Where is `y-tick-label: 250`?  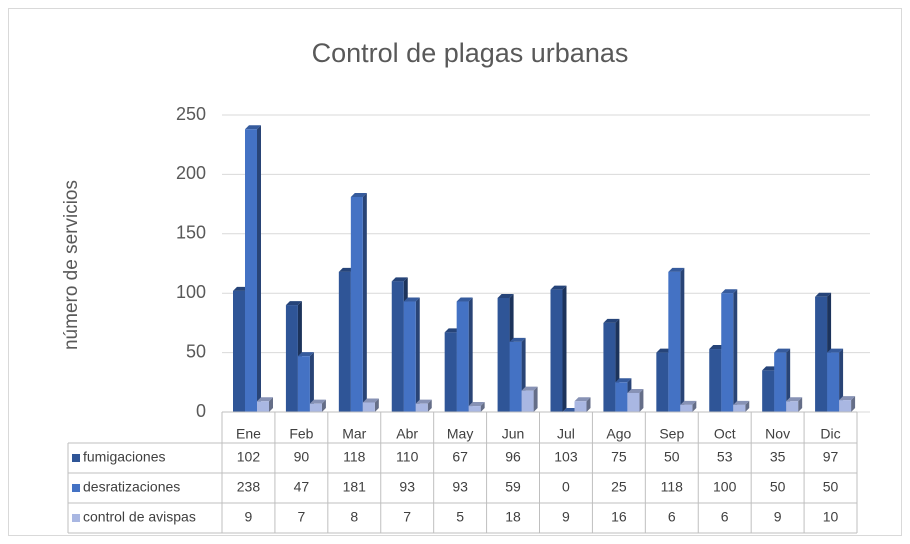
y-tick-label: 250 is located at coordinates (191, 114).